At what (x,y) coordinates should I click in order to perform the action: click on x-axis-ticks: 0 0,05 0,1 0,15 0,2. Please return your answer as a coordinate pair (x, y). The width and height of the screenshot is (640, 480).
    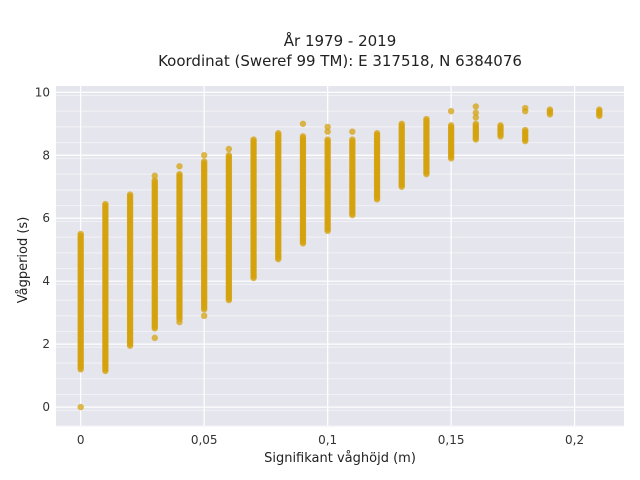
    Looking at the image, I should click on (330, 440).